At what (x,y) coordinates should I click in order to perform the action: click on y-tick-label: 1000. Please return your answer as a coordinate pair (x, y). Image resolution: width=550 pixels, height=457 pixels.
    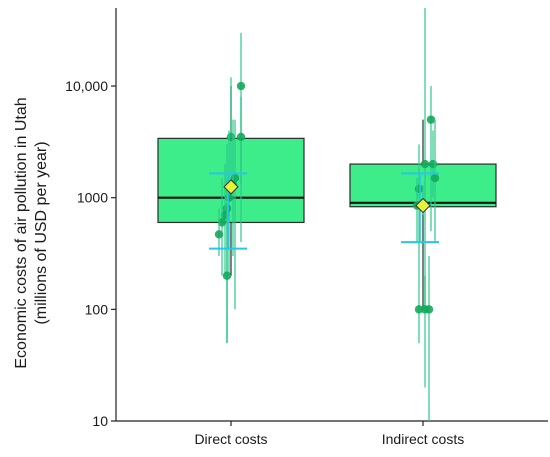
    Looking at the image, I should click on (92, 198).